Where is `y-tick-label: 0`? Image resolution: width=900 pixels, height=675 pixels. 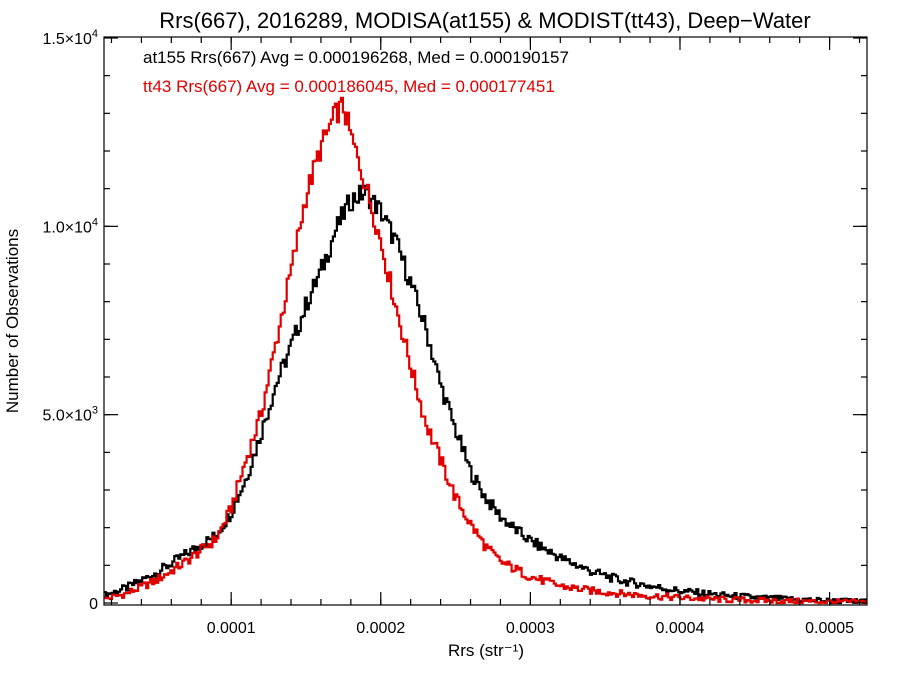 y-tick-label: 0 is located at coordinates (93, 604).